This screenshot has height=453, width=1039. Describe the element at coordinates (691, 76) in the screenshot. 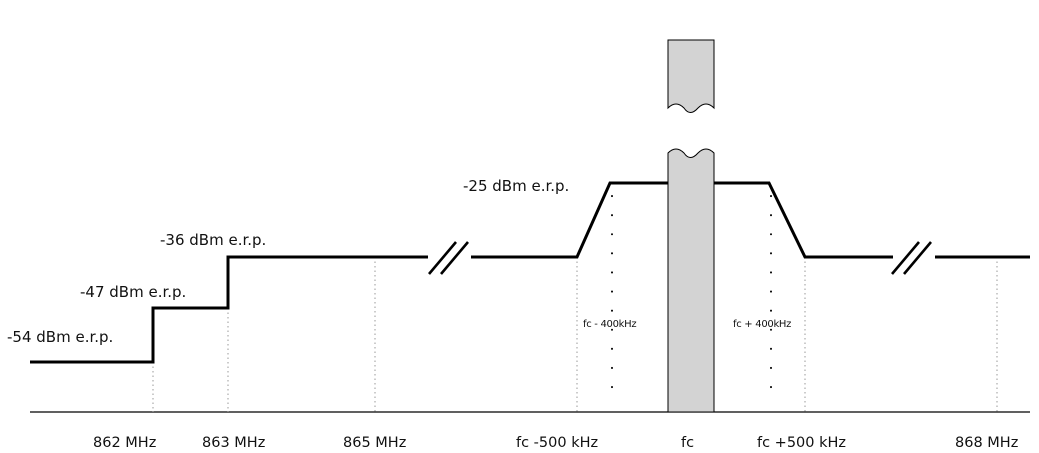

I see `carrier-bar-top` at that location.